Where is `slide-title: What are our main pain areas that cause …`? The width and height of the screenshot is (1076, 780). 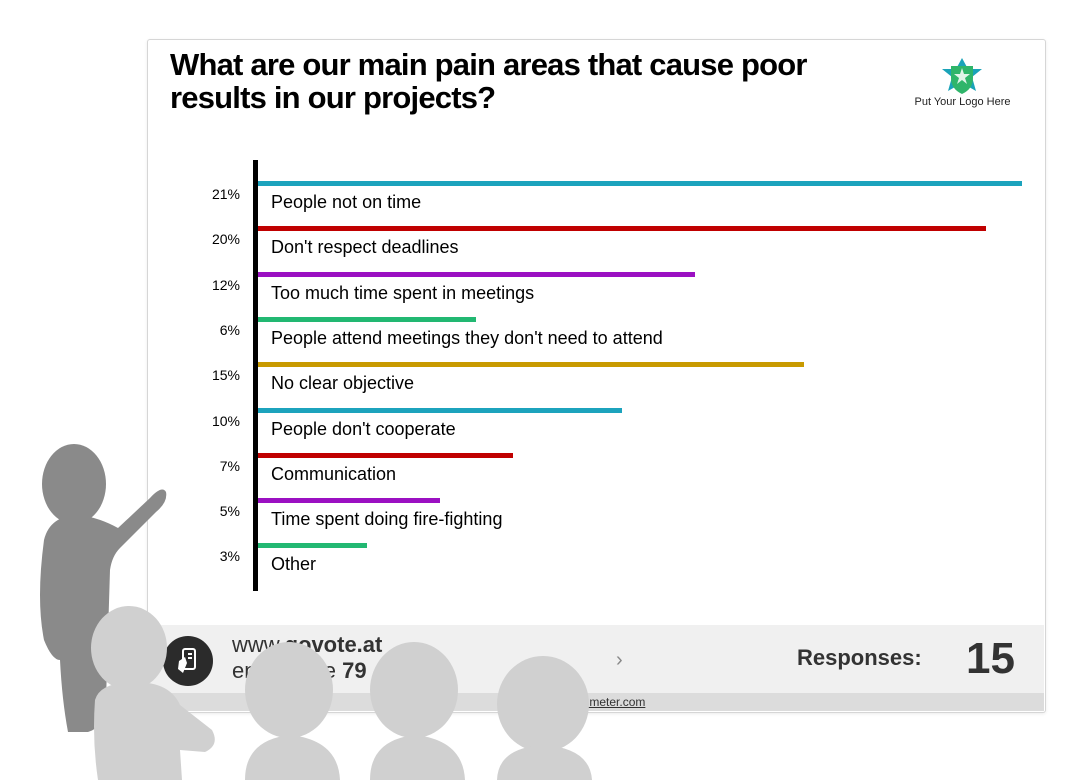
slide-title: What are our main pain areas that cause … is located at coordinates (488, 81).